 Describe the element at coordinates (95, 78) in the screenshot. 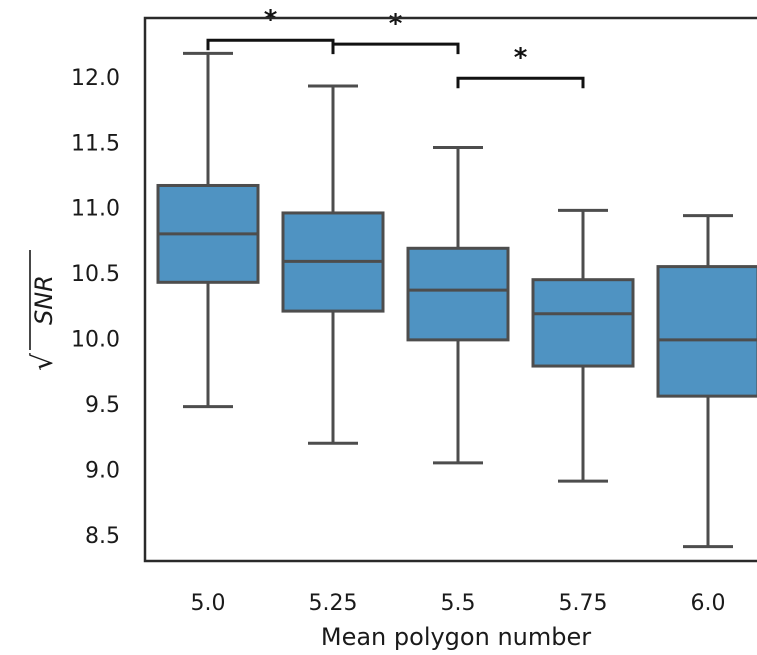

I see `y-tick-label: 12.0` at that location.